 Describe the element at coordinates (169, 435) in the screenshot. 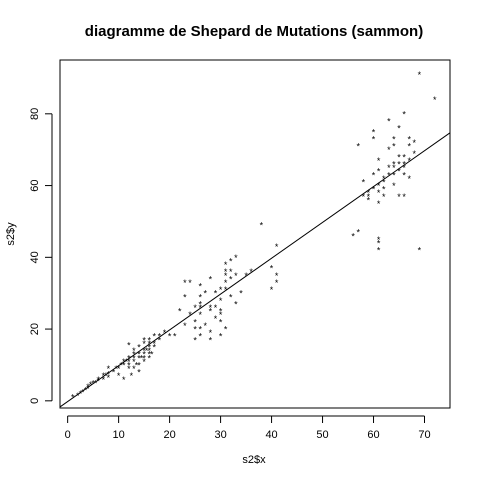

I see `x-tick-label: 20` at that location.